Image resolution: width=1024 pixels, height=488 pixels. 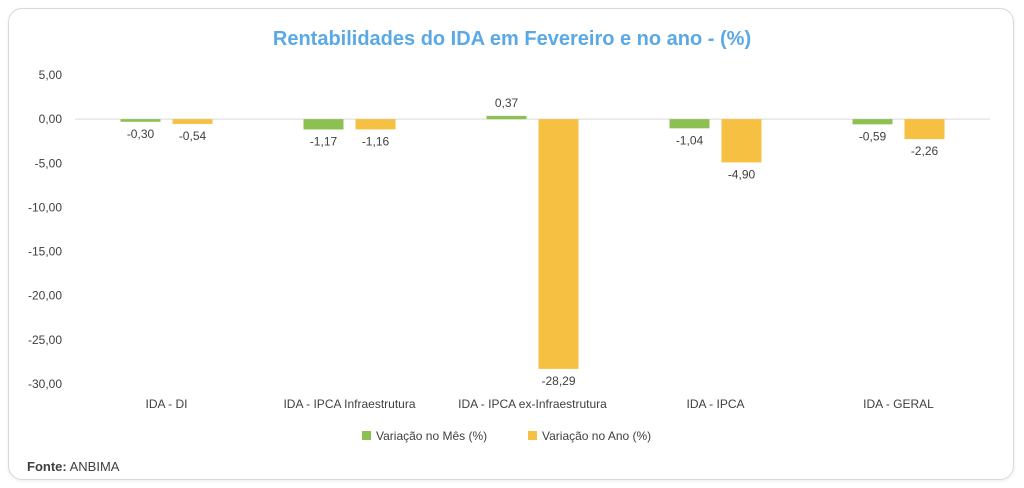 What do you see at coordinates (193, 136) in the screenshot?
I see `data-label: -0,54` at bounding box center [193, 136].